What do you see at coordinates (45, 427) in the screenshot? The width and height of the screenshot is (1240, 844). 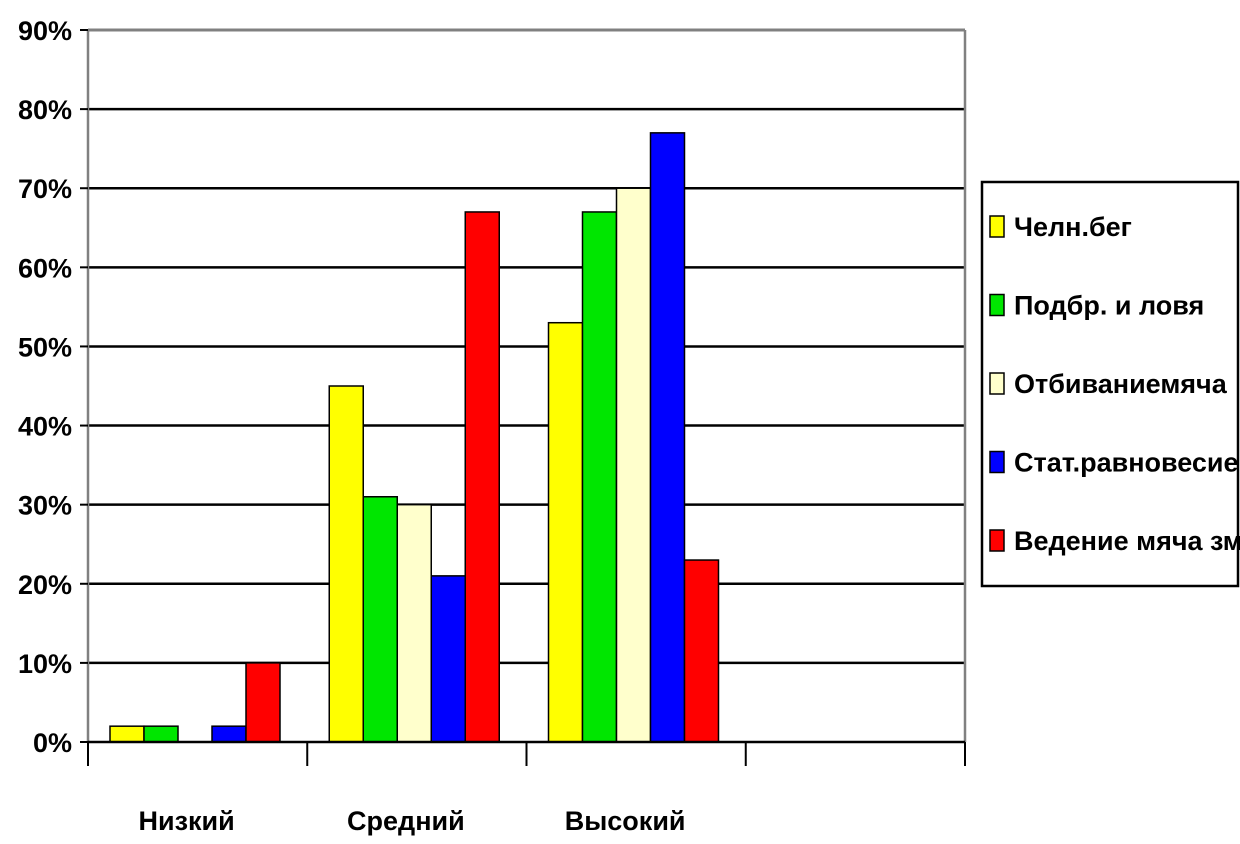 I see `y-tick-label: 40%` at bounding box center [45, 427].